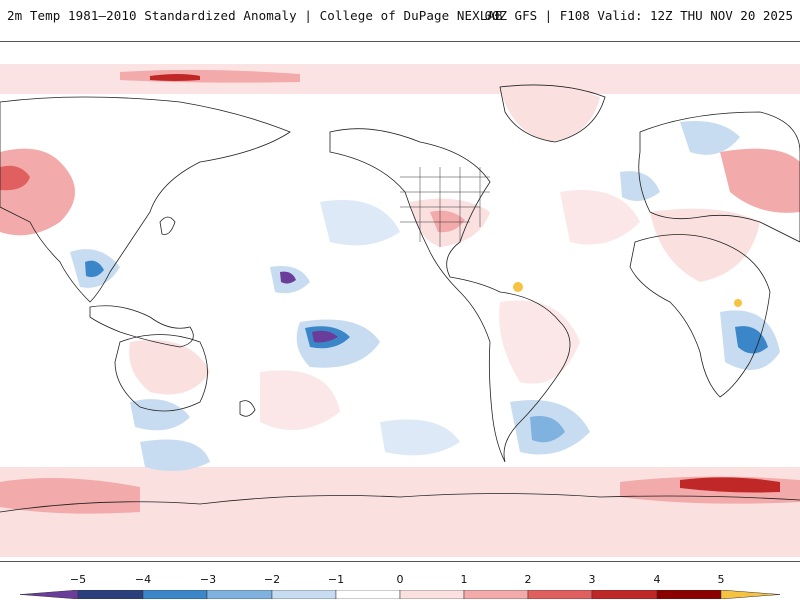 This screenshot has width=800, height=600. Describe the element at coordinates (657, 579) in the screenshot. I see `legend-tick: 4` at that location.